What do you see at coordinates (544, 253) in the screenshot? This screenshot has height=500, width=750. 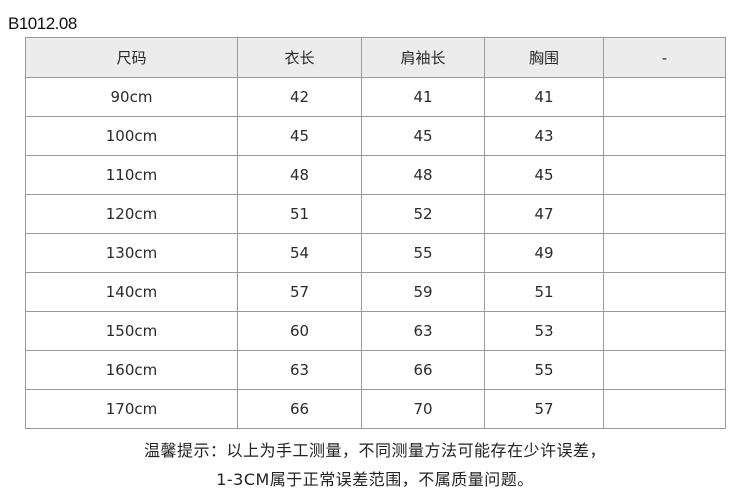 I see `table-cell: 49` at bounding box center [544, 253].